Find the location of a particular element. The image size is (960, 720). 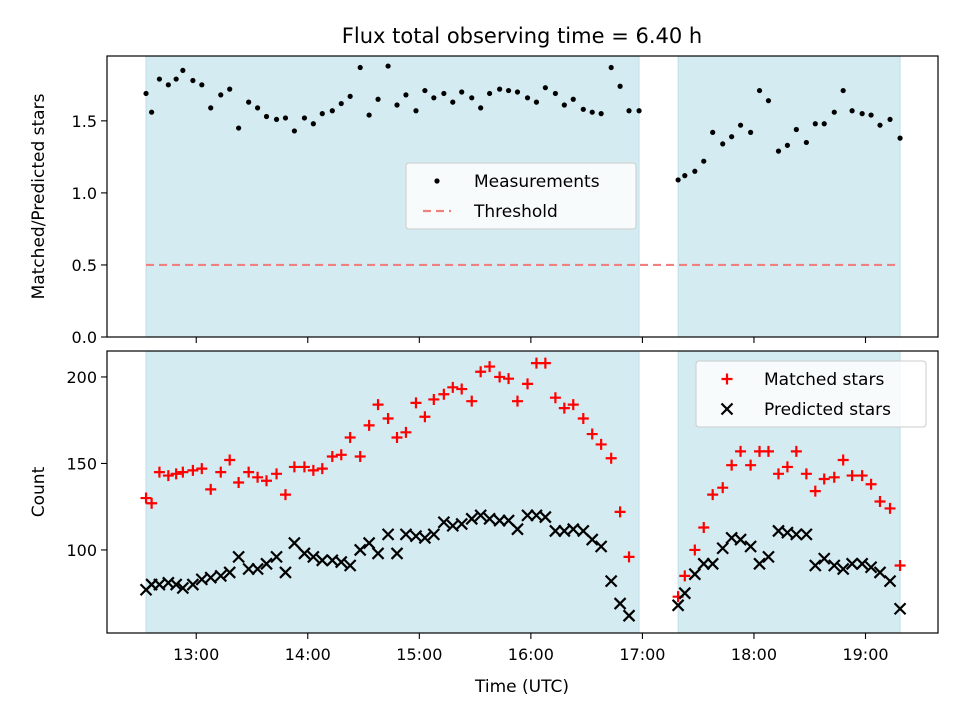

x-tick-label: 18:00 is located at coordinates (754, 654).